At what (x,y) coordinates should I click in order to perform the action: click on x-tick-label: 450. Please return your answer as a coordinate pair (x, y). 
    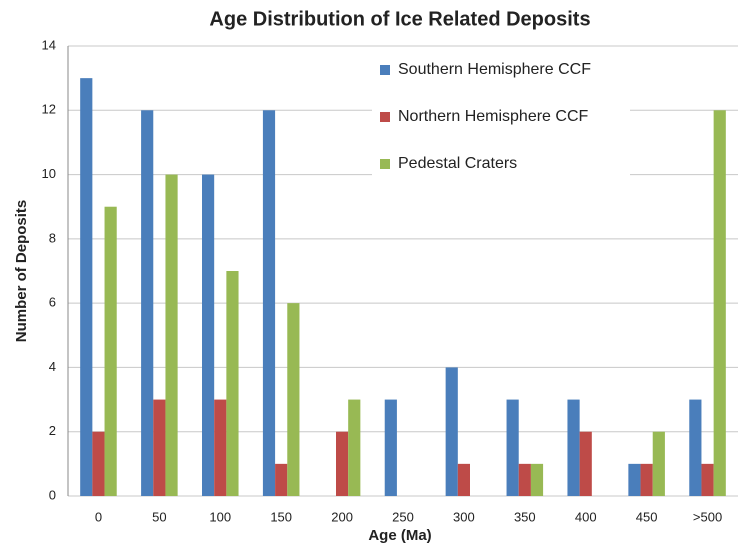
    Looking at the image, I should click on (647, 516).